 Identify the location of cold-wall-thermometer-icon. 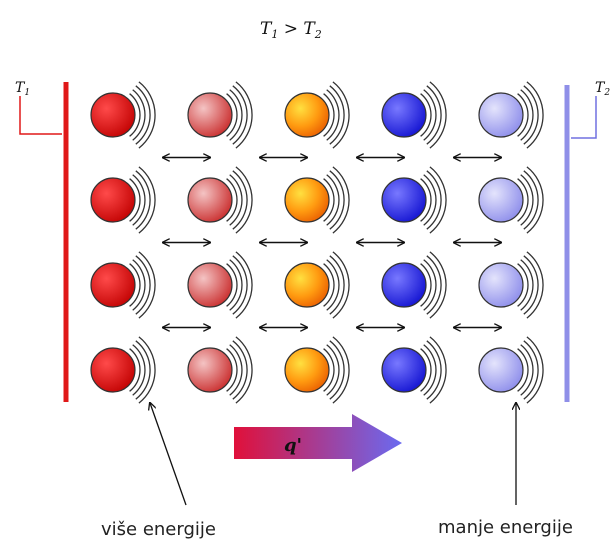
(584, 117).